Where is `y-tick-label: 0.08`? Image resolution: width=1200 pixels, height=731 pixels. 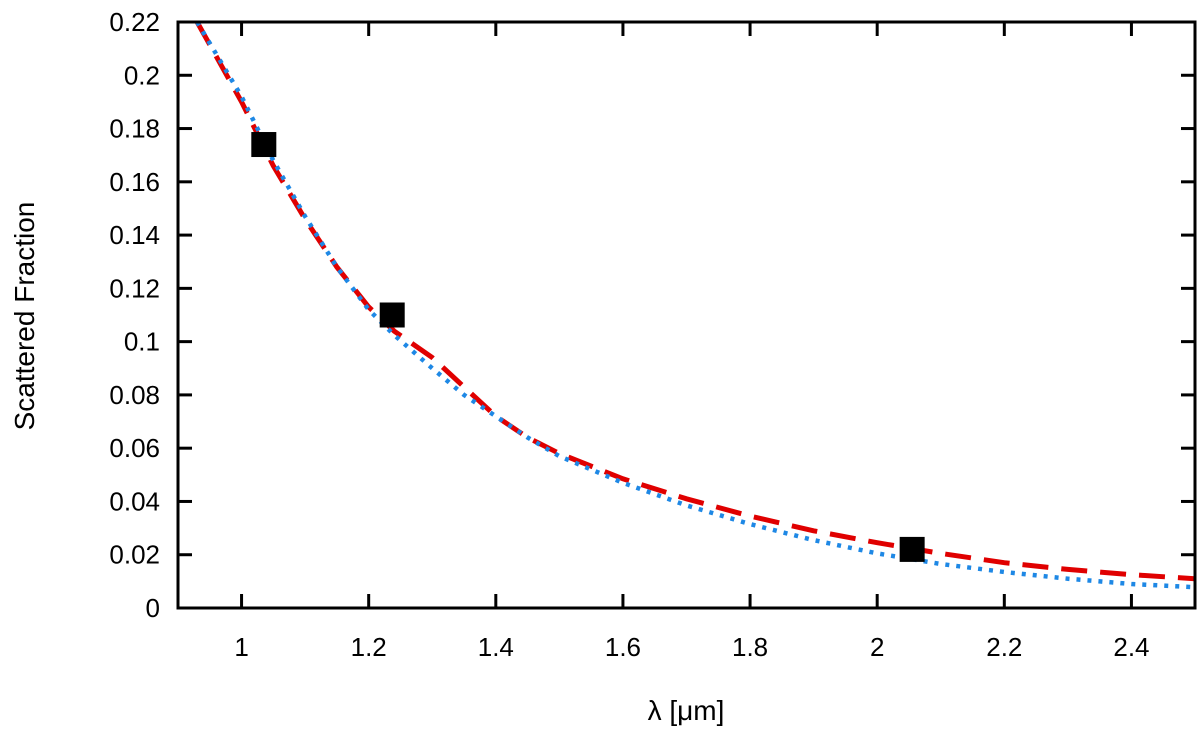 y-tick-label: 0.08 is located at coordinates (134, 395).